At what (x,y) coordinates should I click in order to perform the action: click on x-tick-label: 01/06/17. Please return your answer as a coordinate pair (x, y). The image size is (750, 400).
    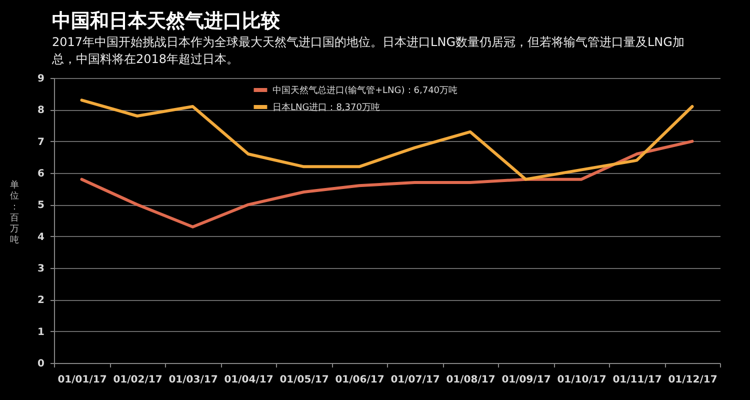
    Looking at the image, I should click on (359, 380).